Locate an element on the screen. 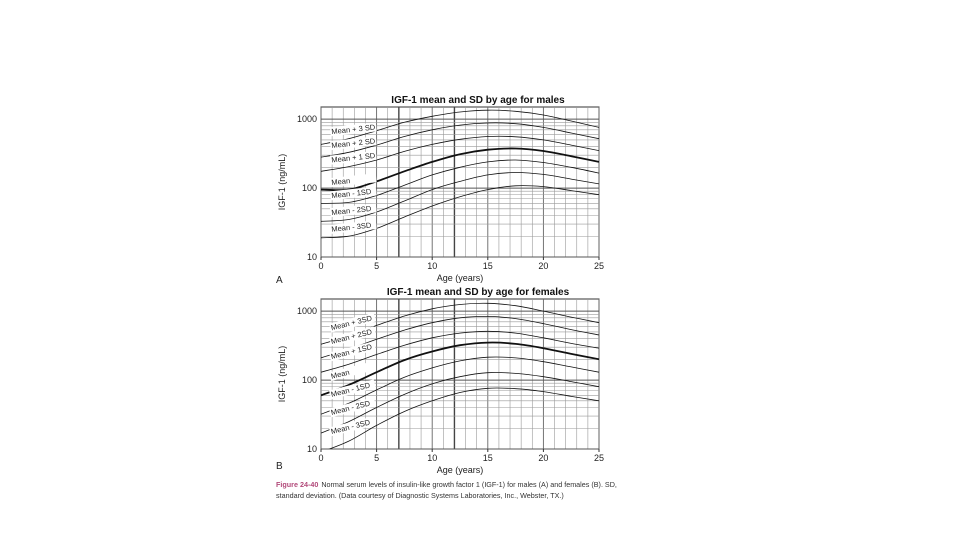 The image size is (960, 540). series-label: Mean - 2SD is located at coordinates (351, 210).